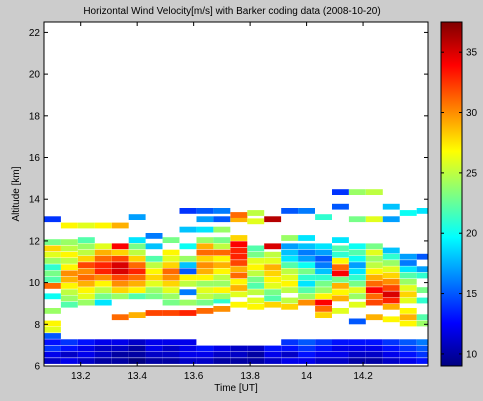  What do you see at coordinates (35, 116) in the screenshot?
I see `y-tick-label: 18` at bounding box center [35, 116].